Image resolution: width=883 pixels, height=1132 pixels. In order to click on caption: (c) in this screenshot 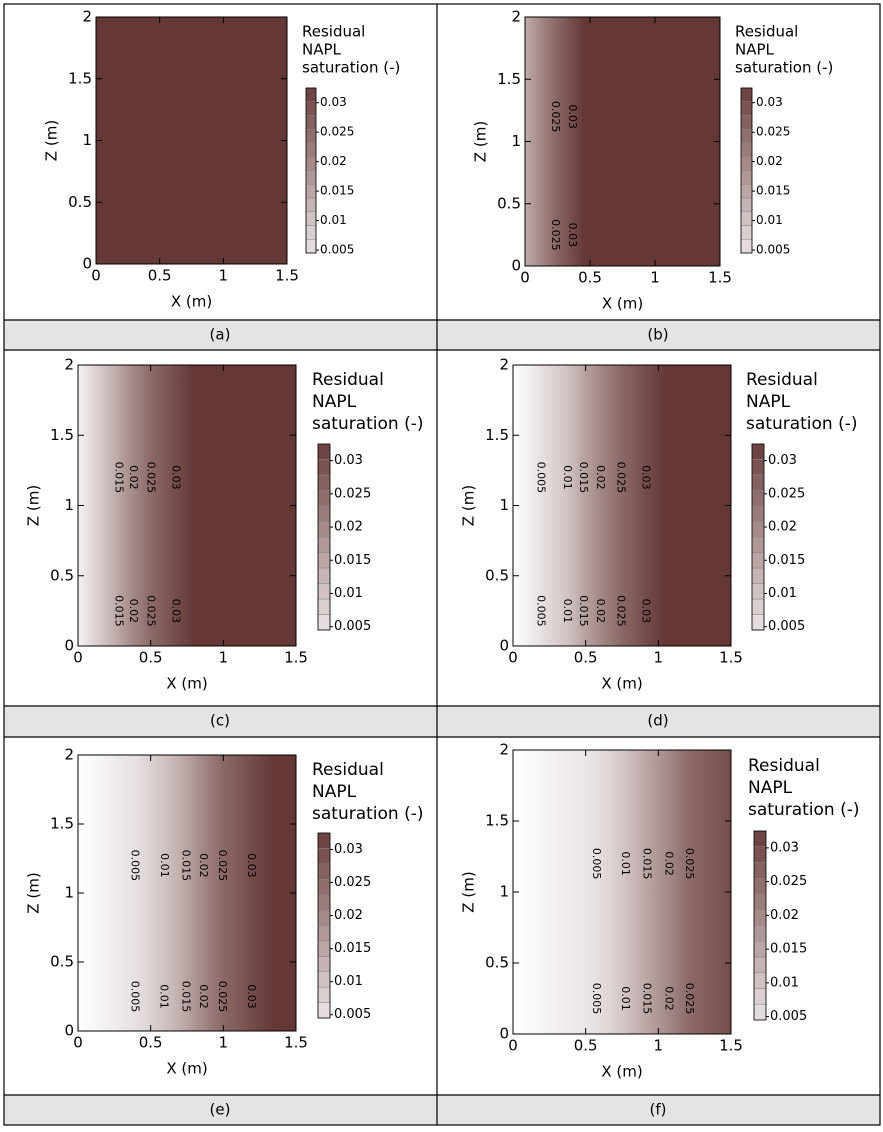, I will do `click(220, 721)`.